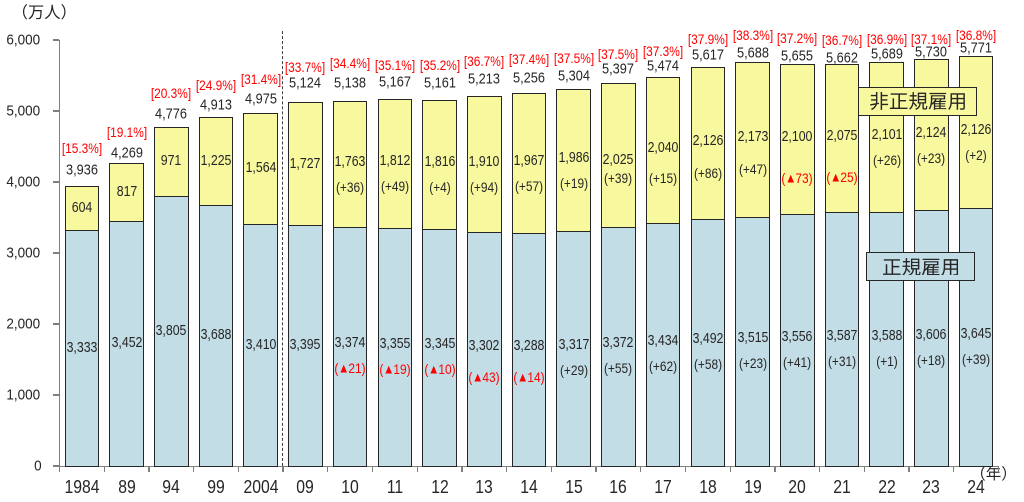 Image resolution: width=1024 pixels, height=502 pixels. What do you see at coordinates (931, 359) in the screenshot?
I see `regular-delta-label: (+18)` at bounding box center [931, 359].